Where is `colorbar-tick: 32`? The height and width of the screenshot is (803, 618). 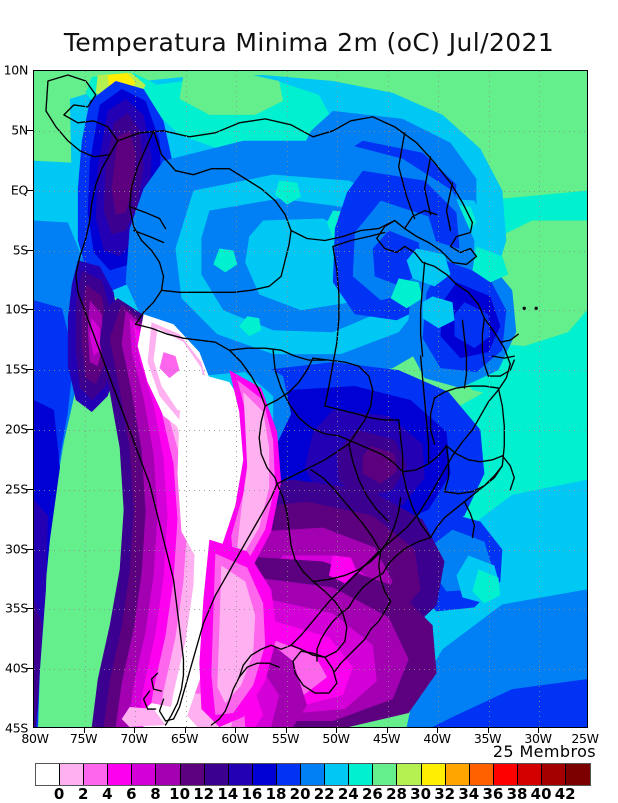
colorbar-tick: 32 is located at coordinates (445, 794).